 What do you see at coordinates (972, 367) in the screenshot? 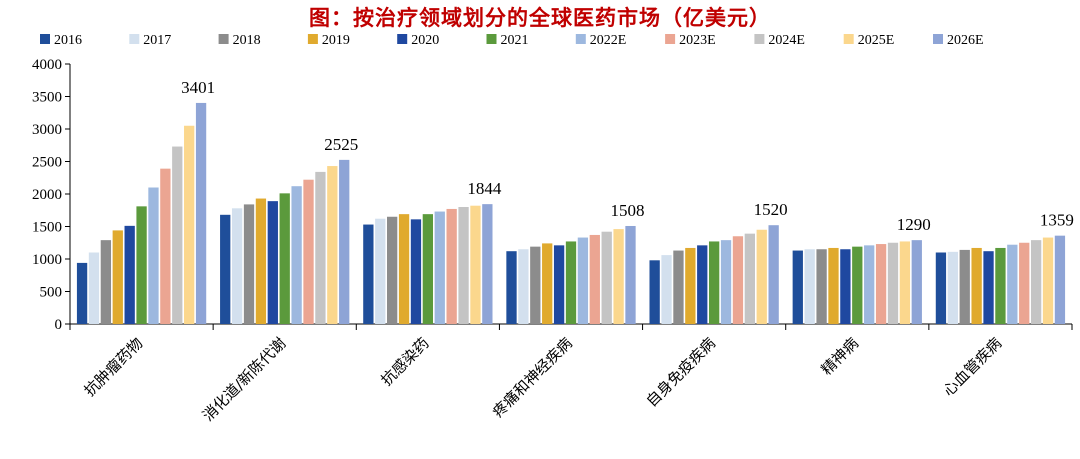
I see `x-category-label: 心血管疾病` at bounding box center [972, 367].